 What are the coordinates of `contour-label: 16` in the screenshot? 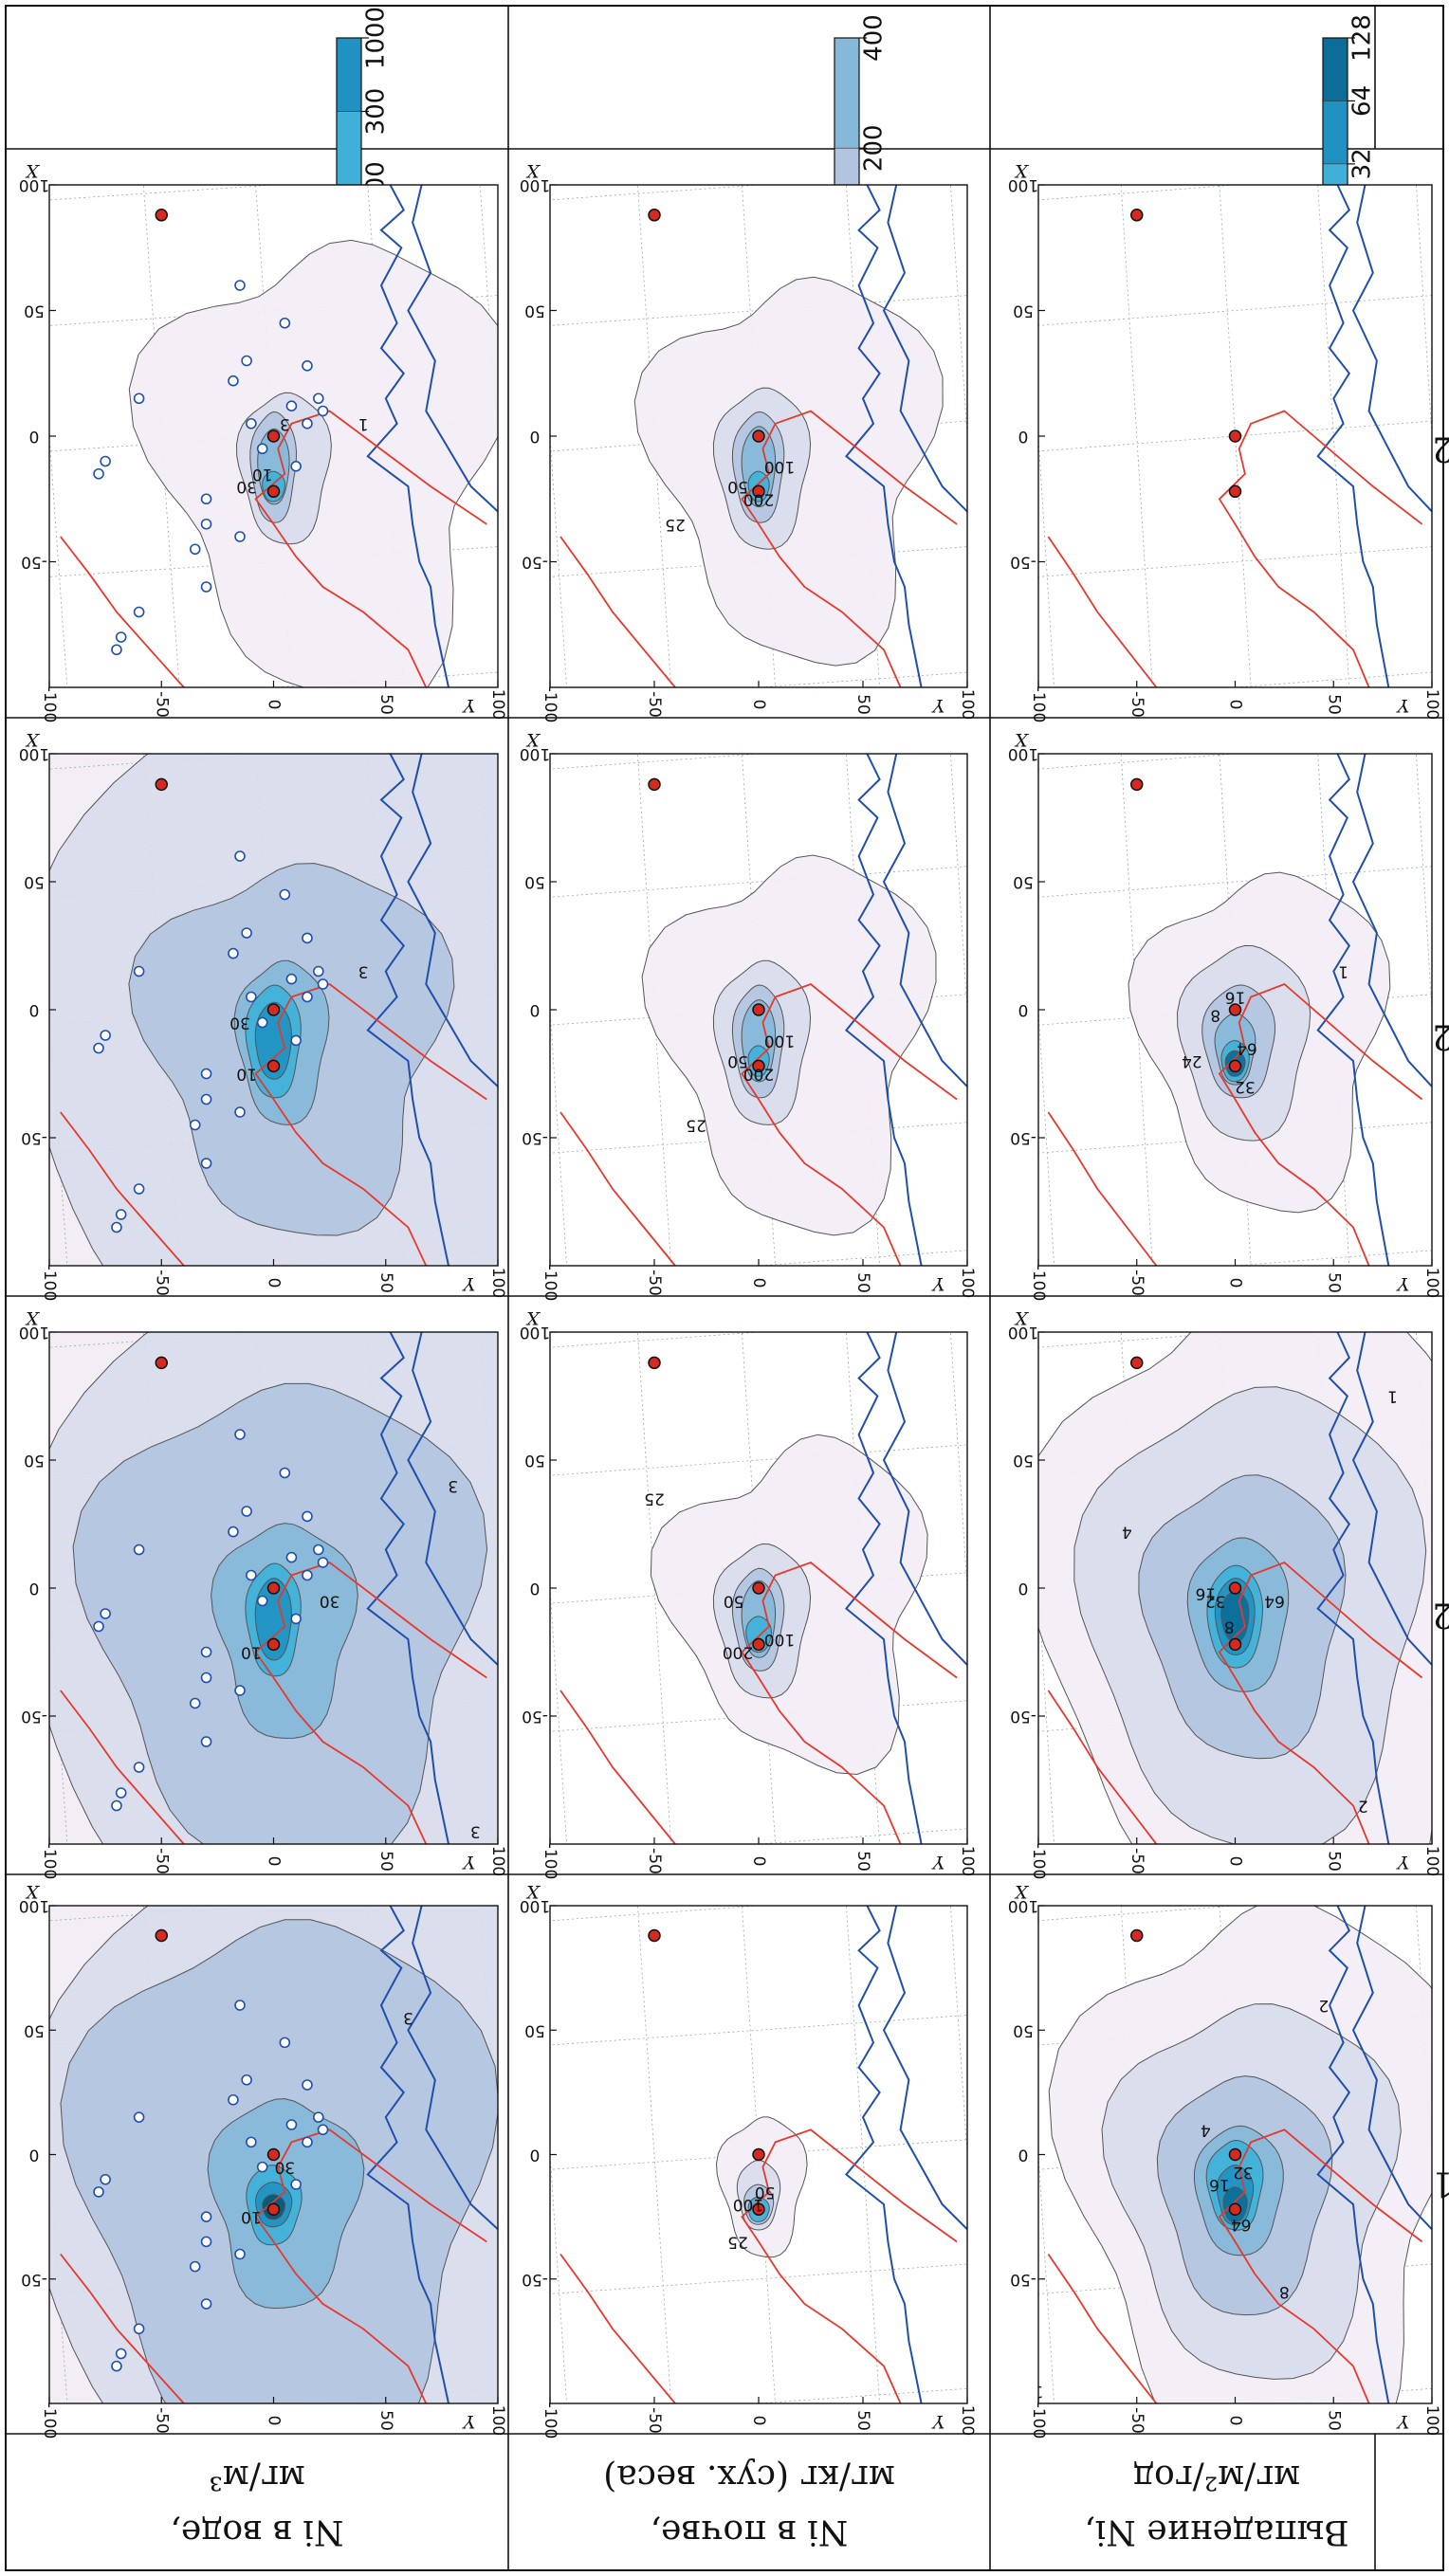 It's located at (1219, 2184).